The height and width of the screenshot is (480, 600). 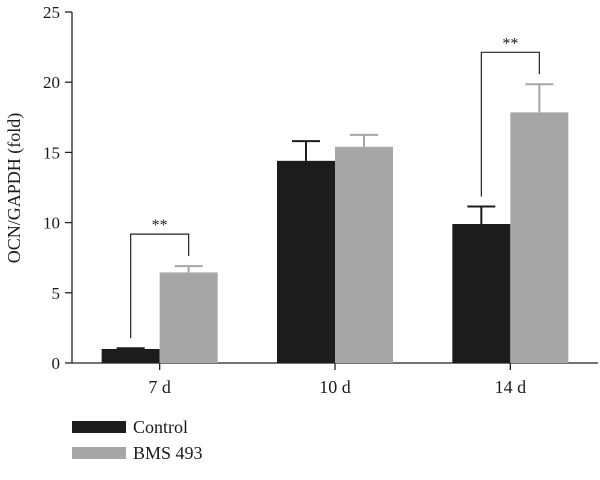 What do you see at coordinates (335, 387) in the screenshot?
I see `x-tick-label: 10 d` at bounding box center [335, 387].